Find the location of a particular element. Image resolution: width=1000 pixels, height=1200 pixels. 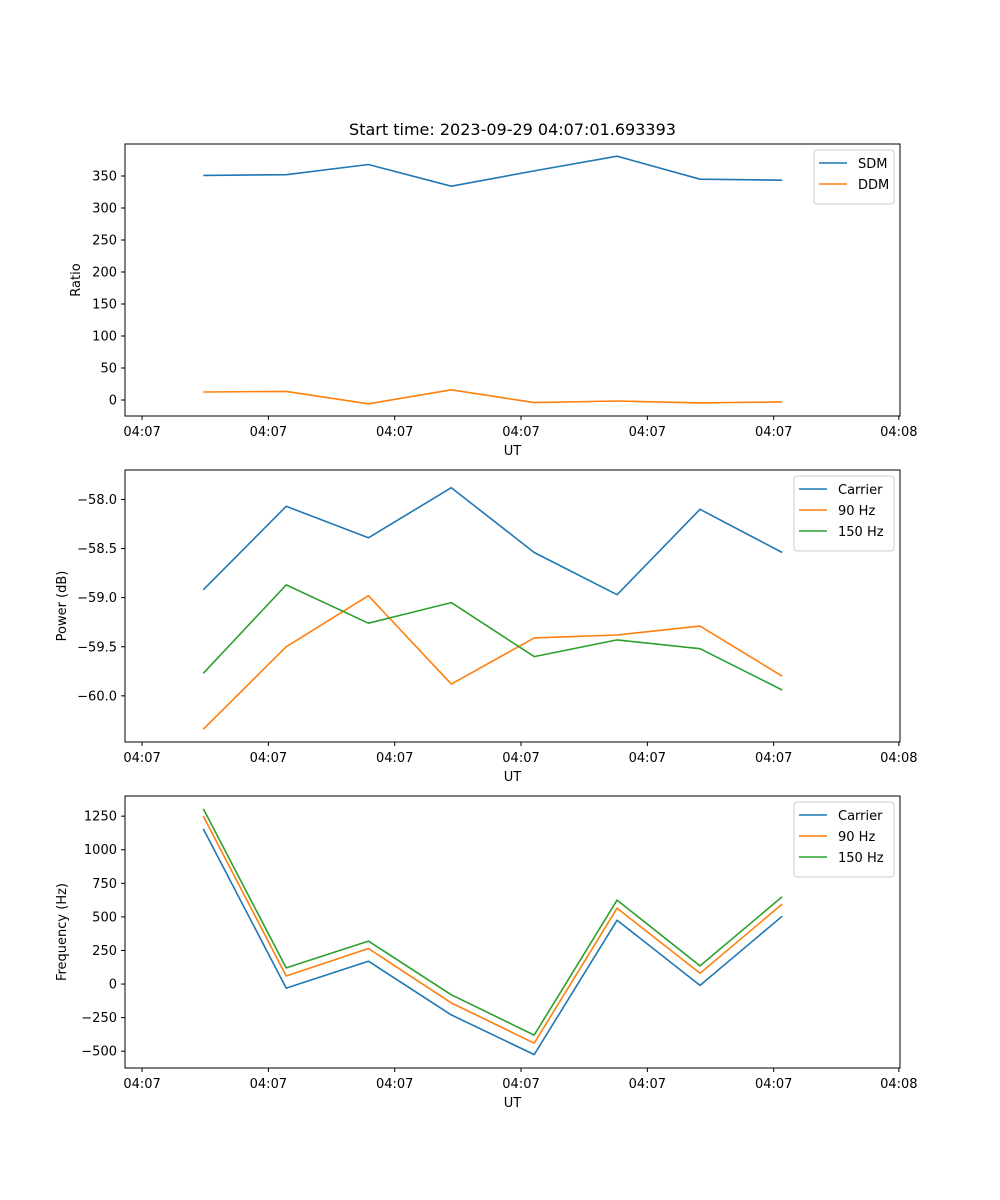

ratio-legend-label: SDM is located at coordinates (872, 164).